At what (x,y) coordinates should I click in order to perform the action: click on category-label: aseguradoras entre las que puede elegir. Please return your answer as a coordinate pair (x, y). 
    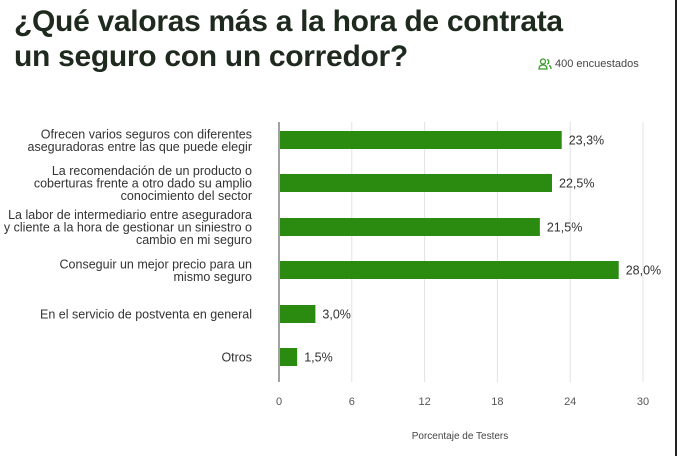
    Looking at the image, I should click on (140, 147).